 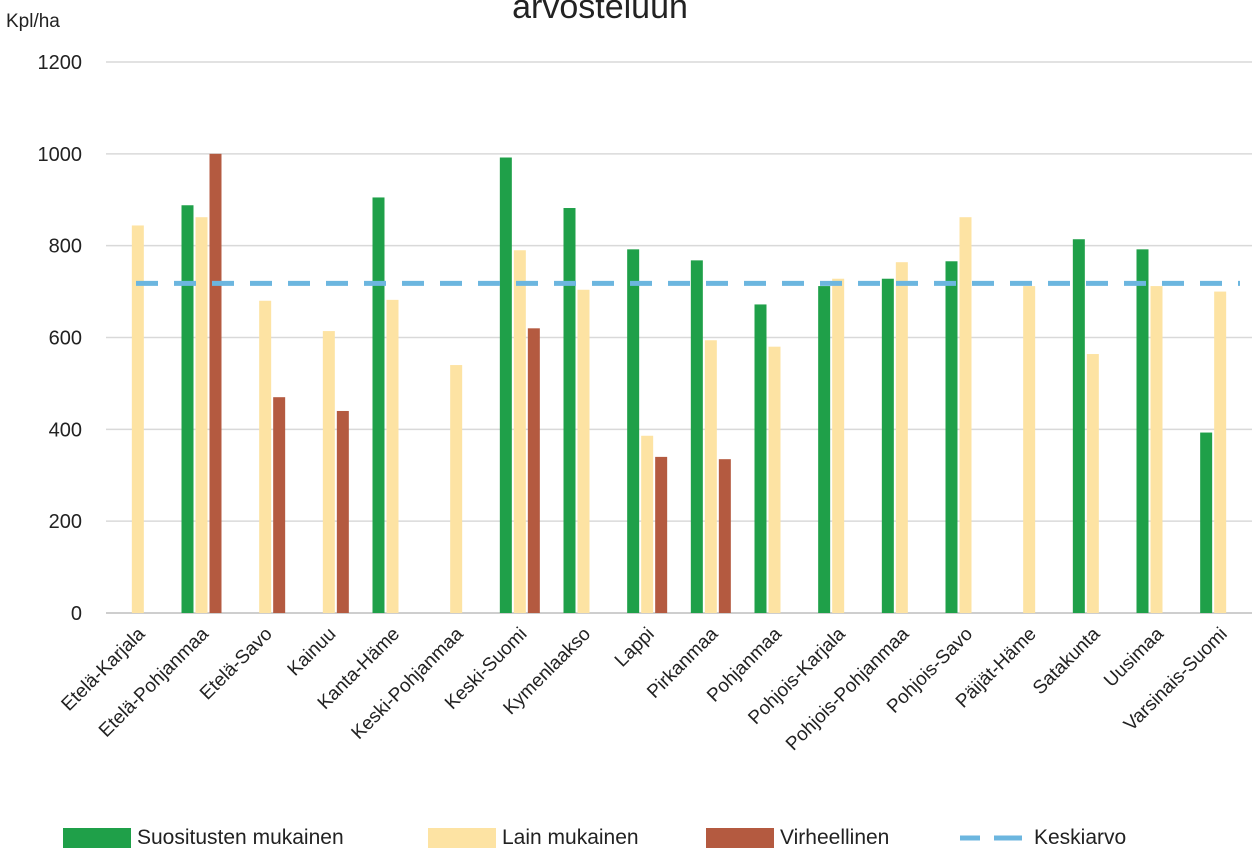 What do you see at coordinates (1080, 837) in the screenshot?
I see `legend-label: Keskiarvo` at bounding box center [1080, 837].